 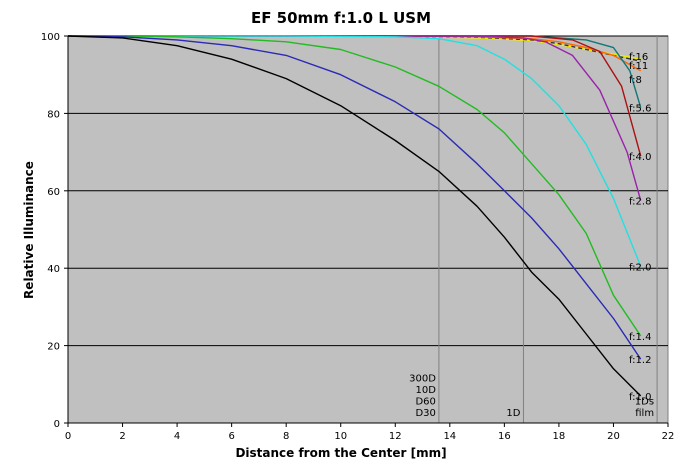 What do you see at coordinates (231, 436) in the screenshot?
I see `x-tick-label: 6` at bounding box center [231, 436].